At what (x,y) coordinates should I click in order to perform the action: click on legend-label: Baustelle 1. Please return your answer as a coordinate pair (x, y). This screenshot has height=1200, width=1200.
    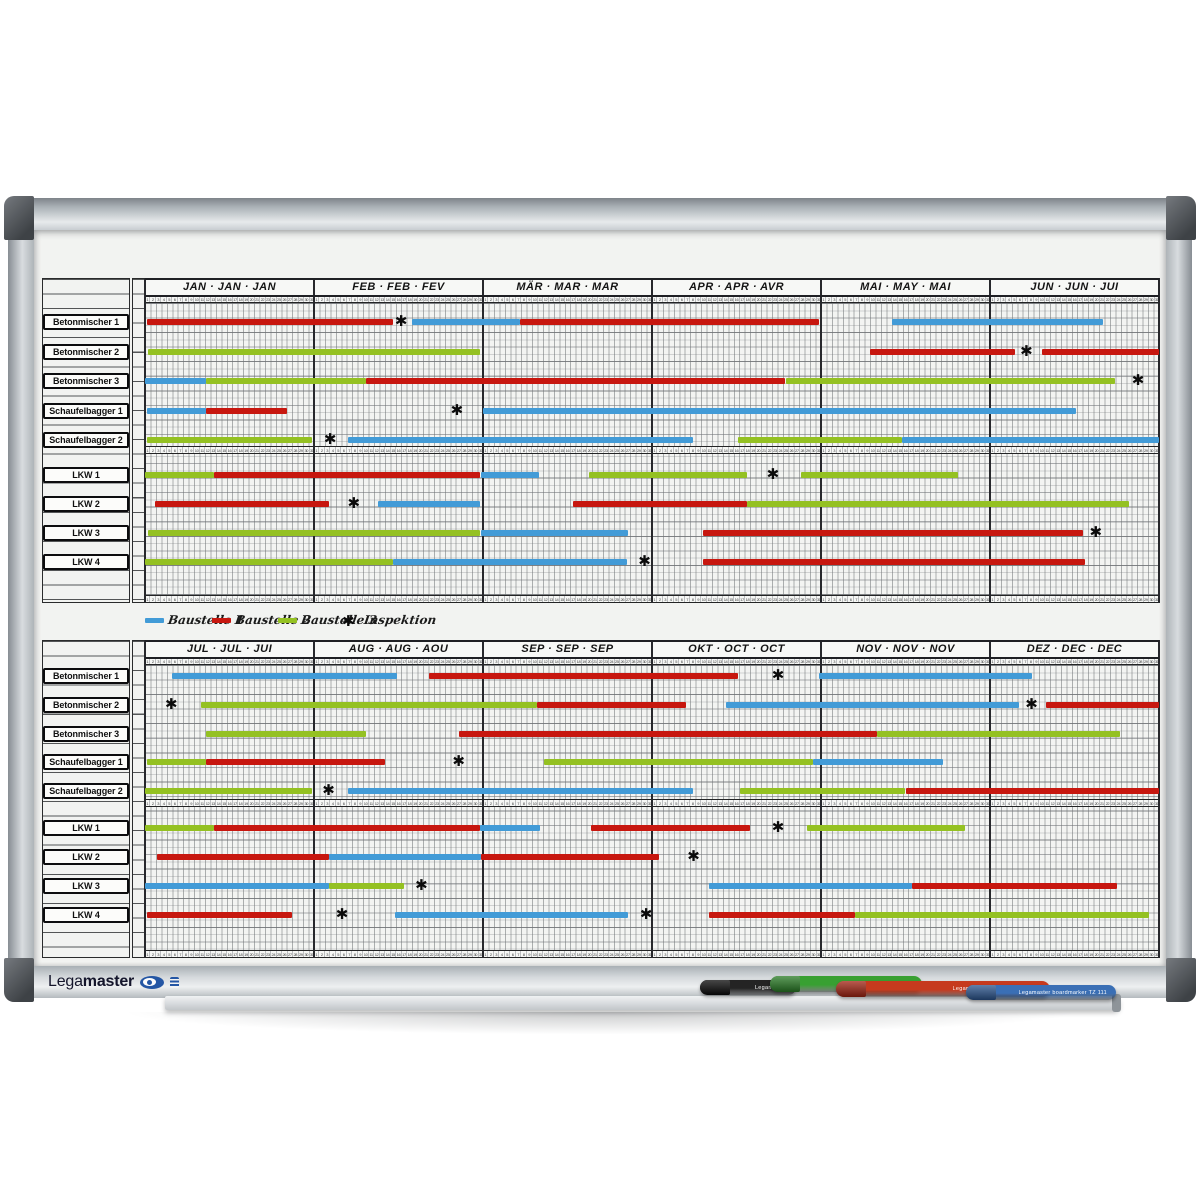
    Looking at the image, I should click on (206, 620).